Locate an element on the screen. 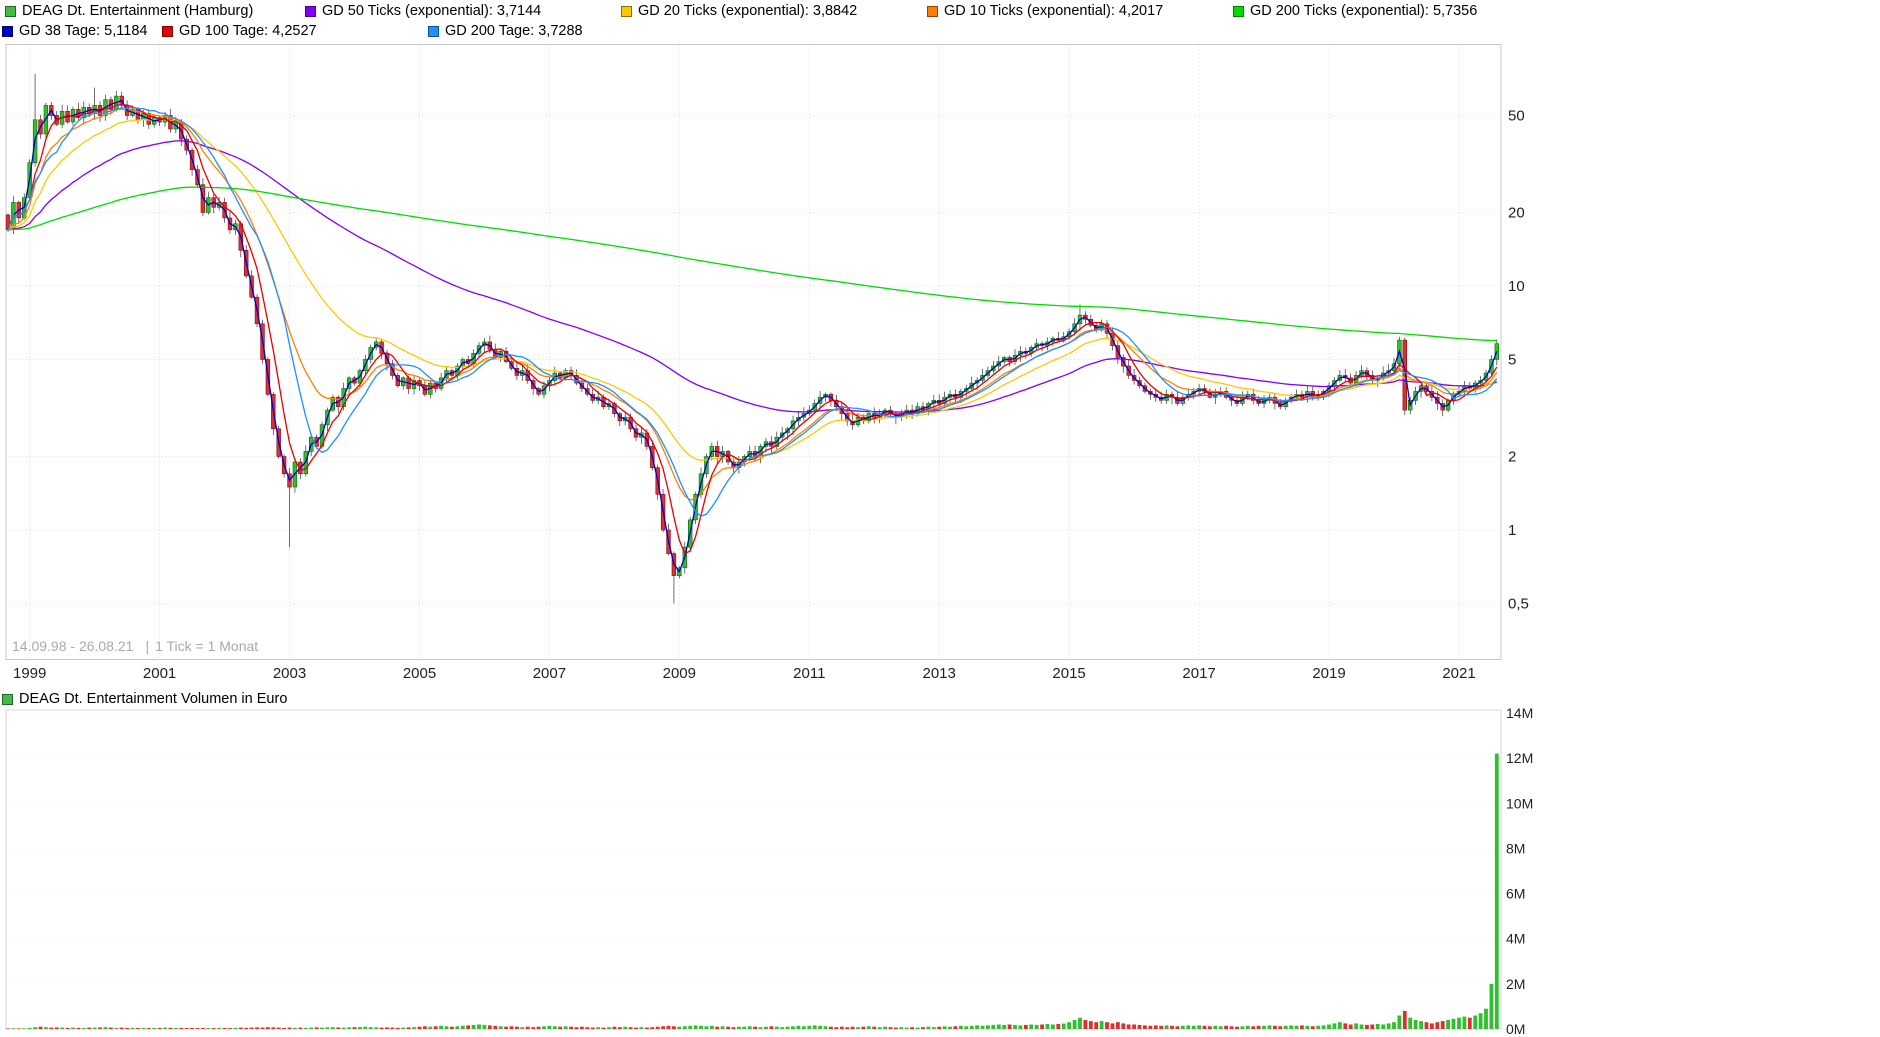  gd38-days-series-swatch is located at coordinates (7, 31).